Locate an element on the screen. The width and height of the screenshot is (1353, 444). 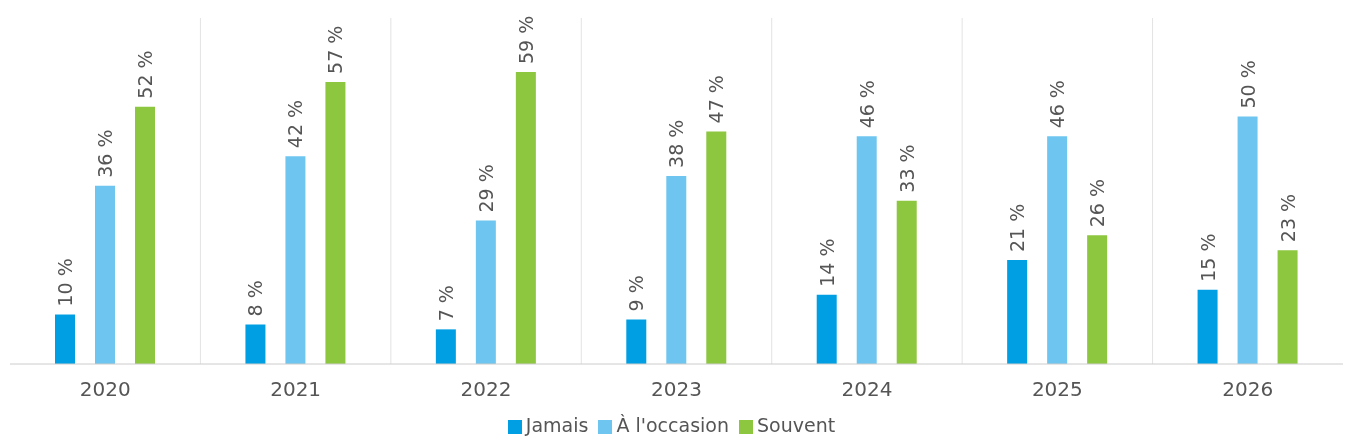
x-tick-label: 2024 is located at coordinates (867, 389).